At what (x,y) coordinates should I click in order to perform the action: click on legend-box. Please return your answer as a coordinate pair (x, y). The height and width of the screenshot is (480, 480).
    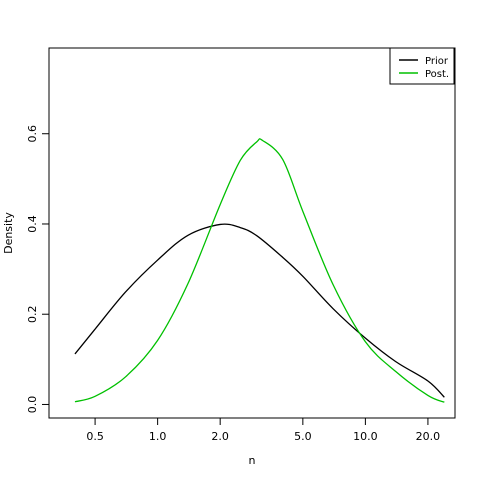
    Looking at the image, I should click on (422, 66).